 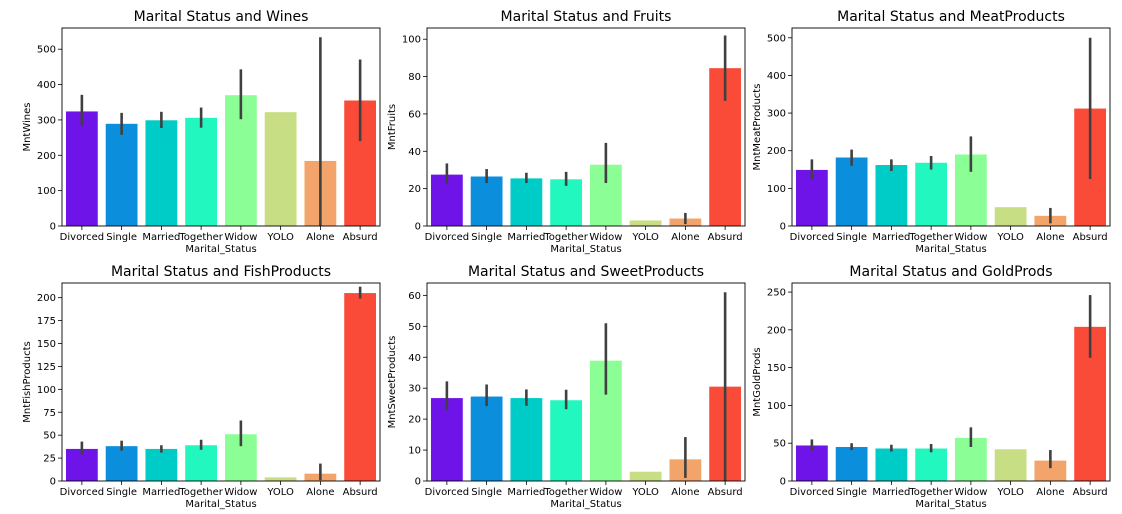 I want to click on y-tick-label: 125, so click(x=46, y=367).